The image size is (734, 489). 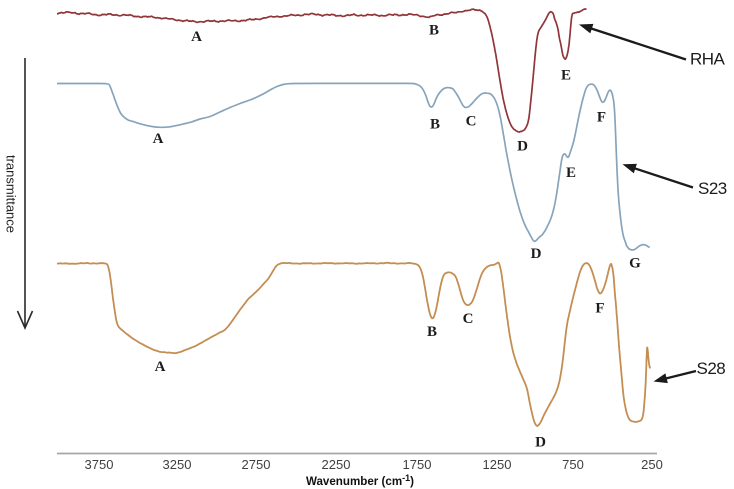 What do you see at coordinates (497, 464) in the screenshot?
I see `svg-text: 1250` at bounding box center [497, 464].